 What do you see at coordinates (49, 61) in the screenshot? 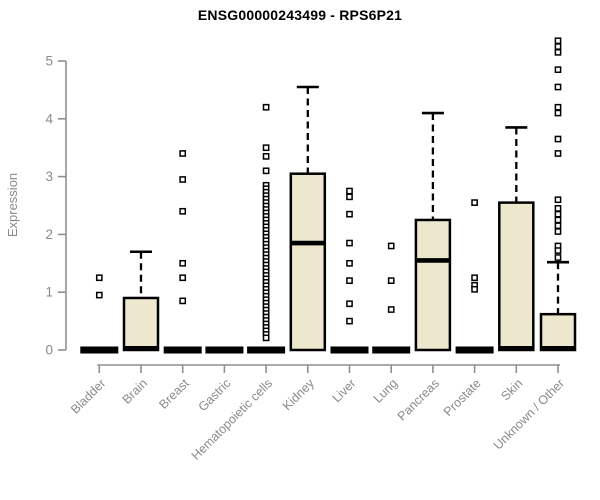
I see `y-tick-label: 5` at bounding box center [49, 61].